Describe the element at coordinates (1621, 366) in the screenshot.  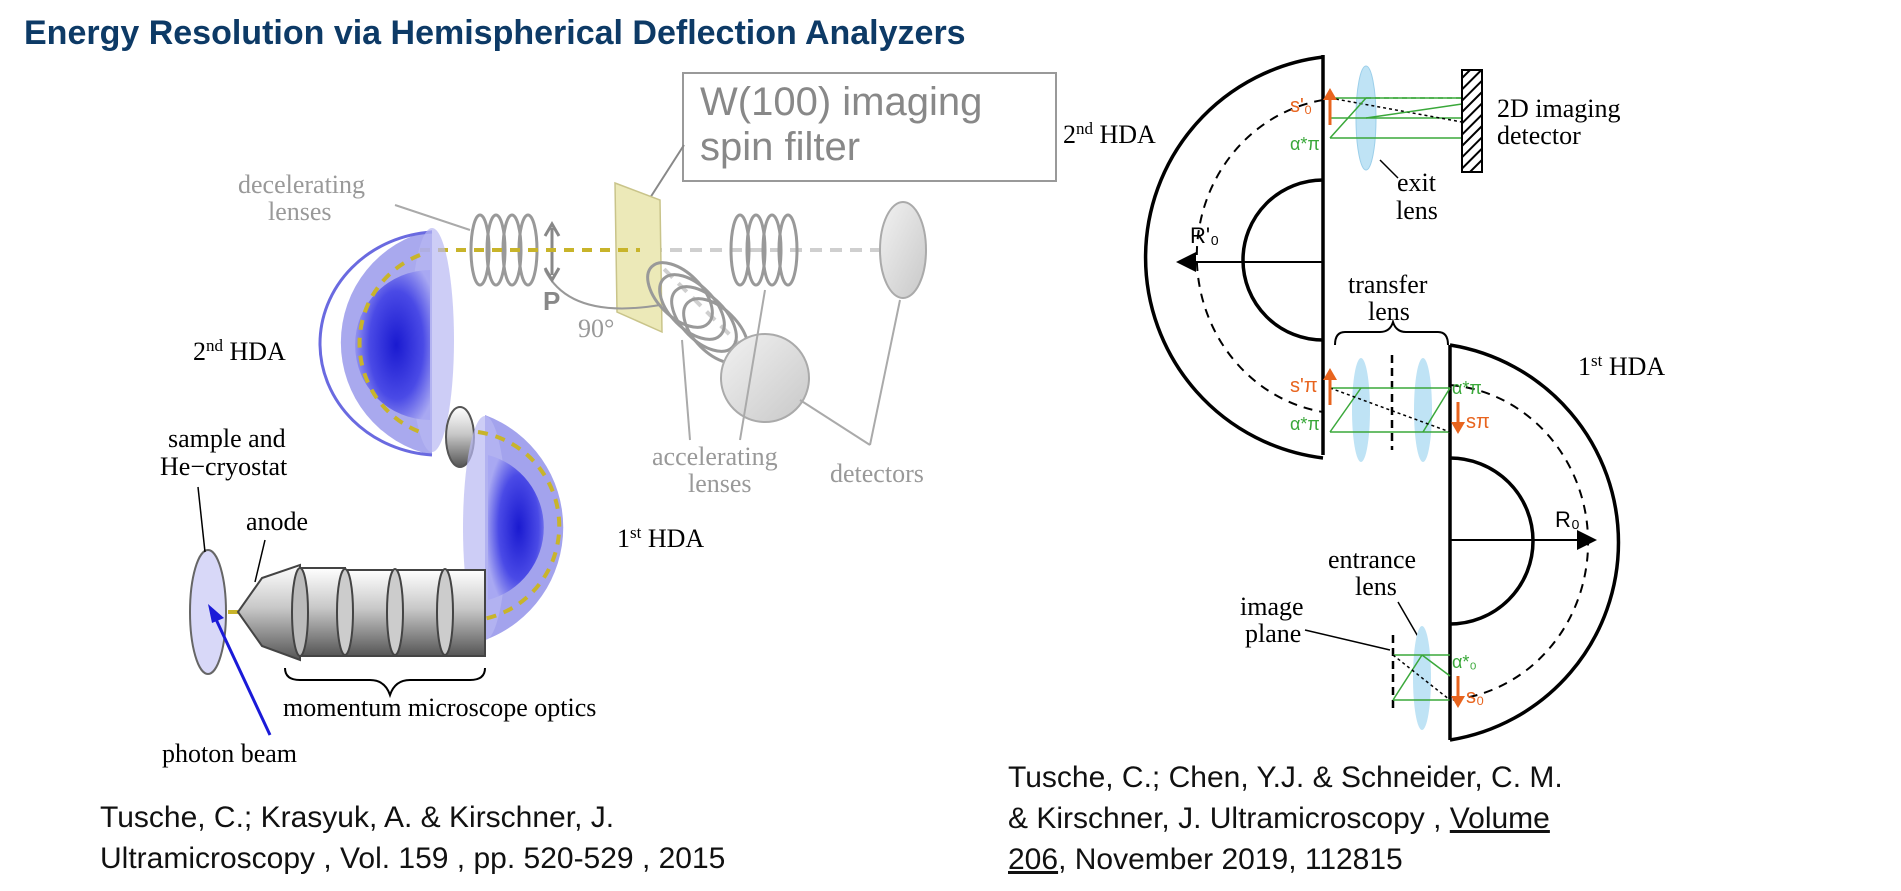
I see `hda1-label-right: 1st HDA` at that location.